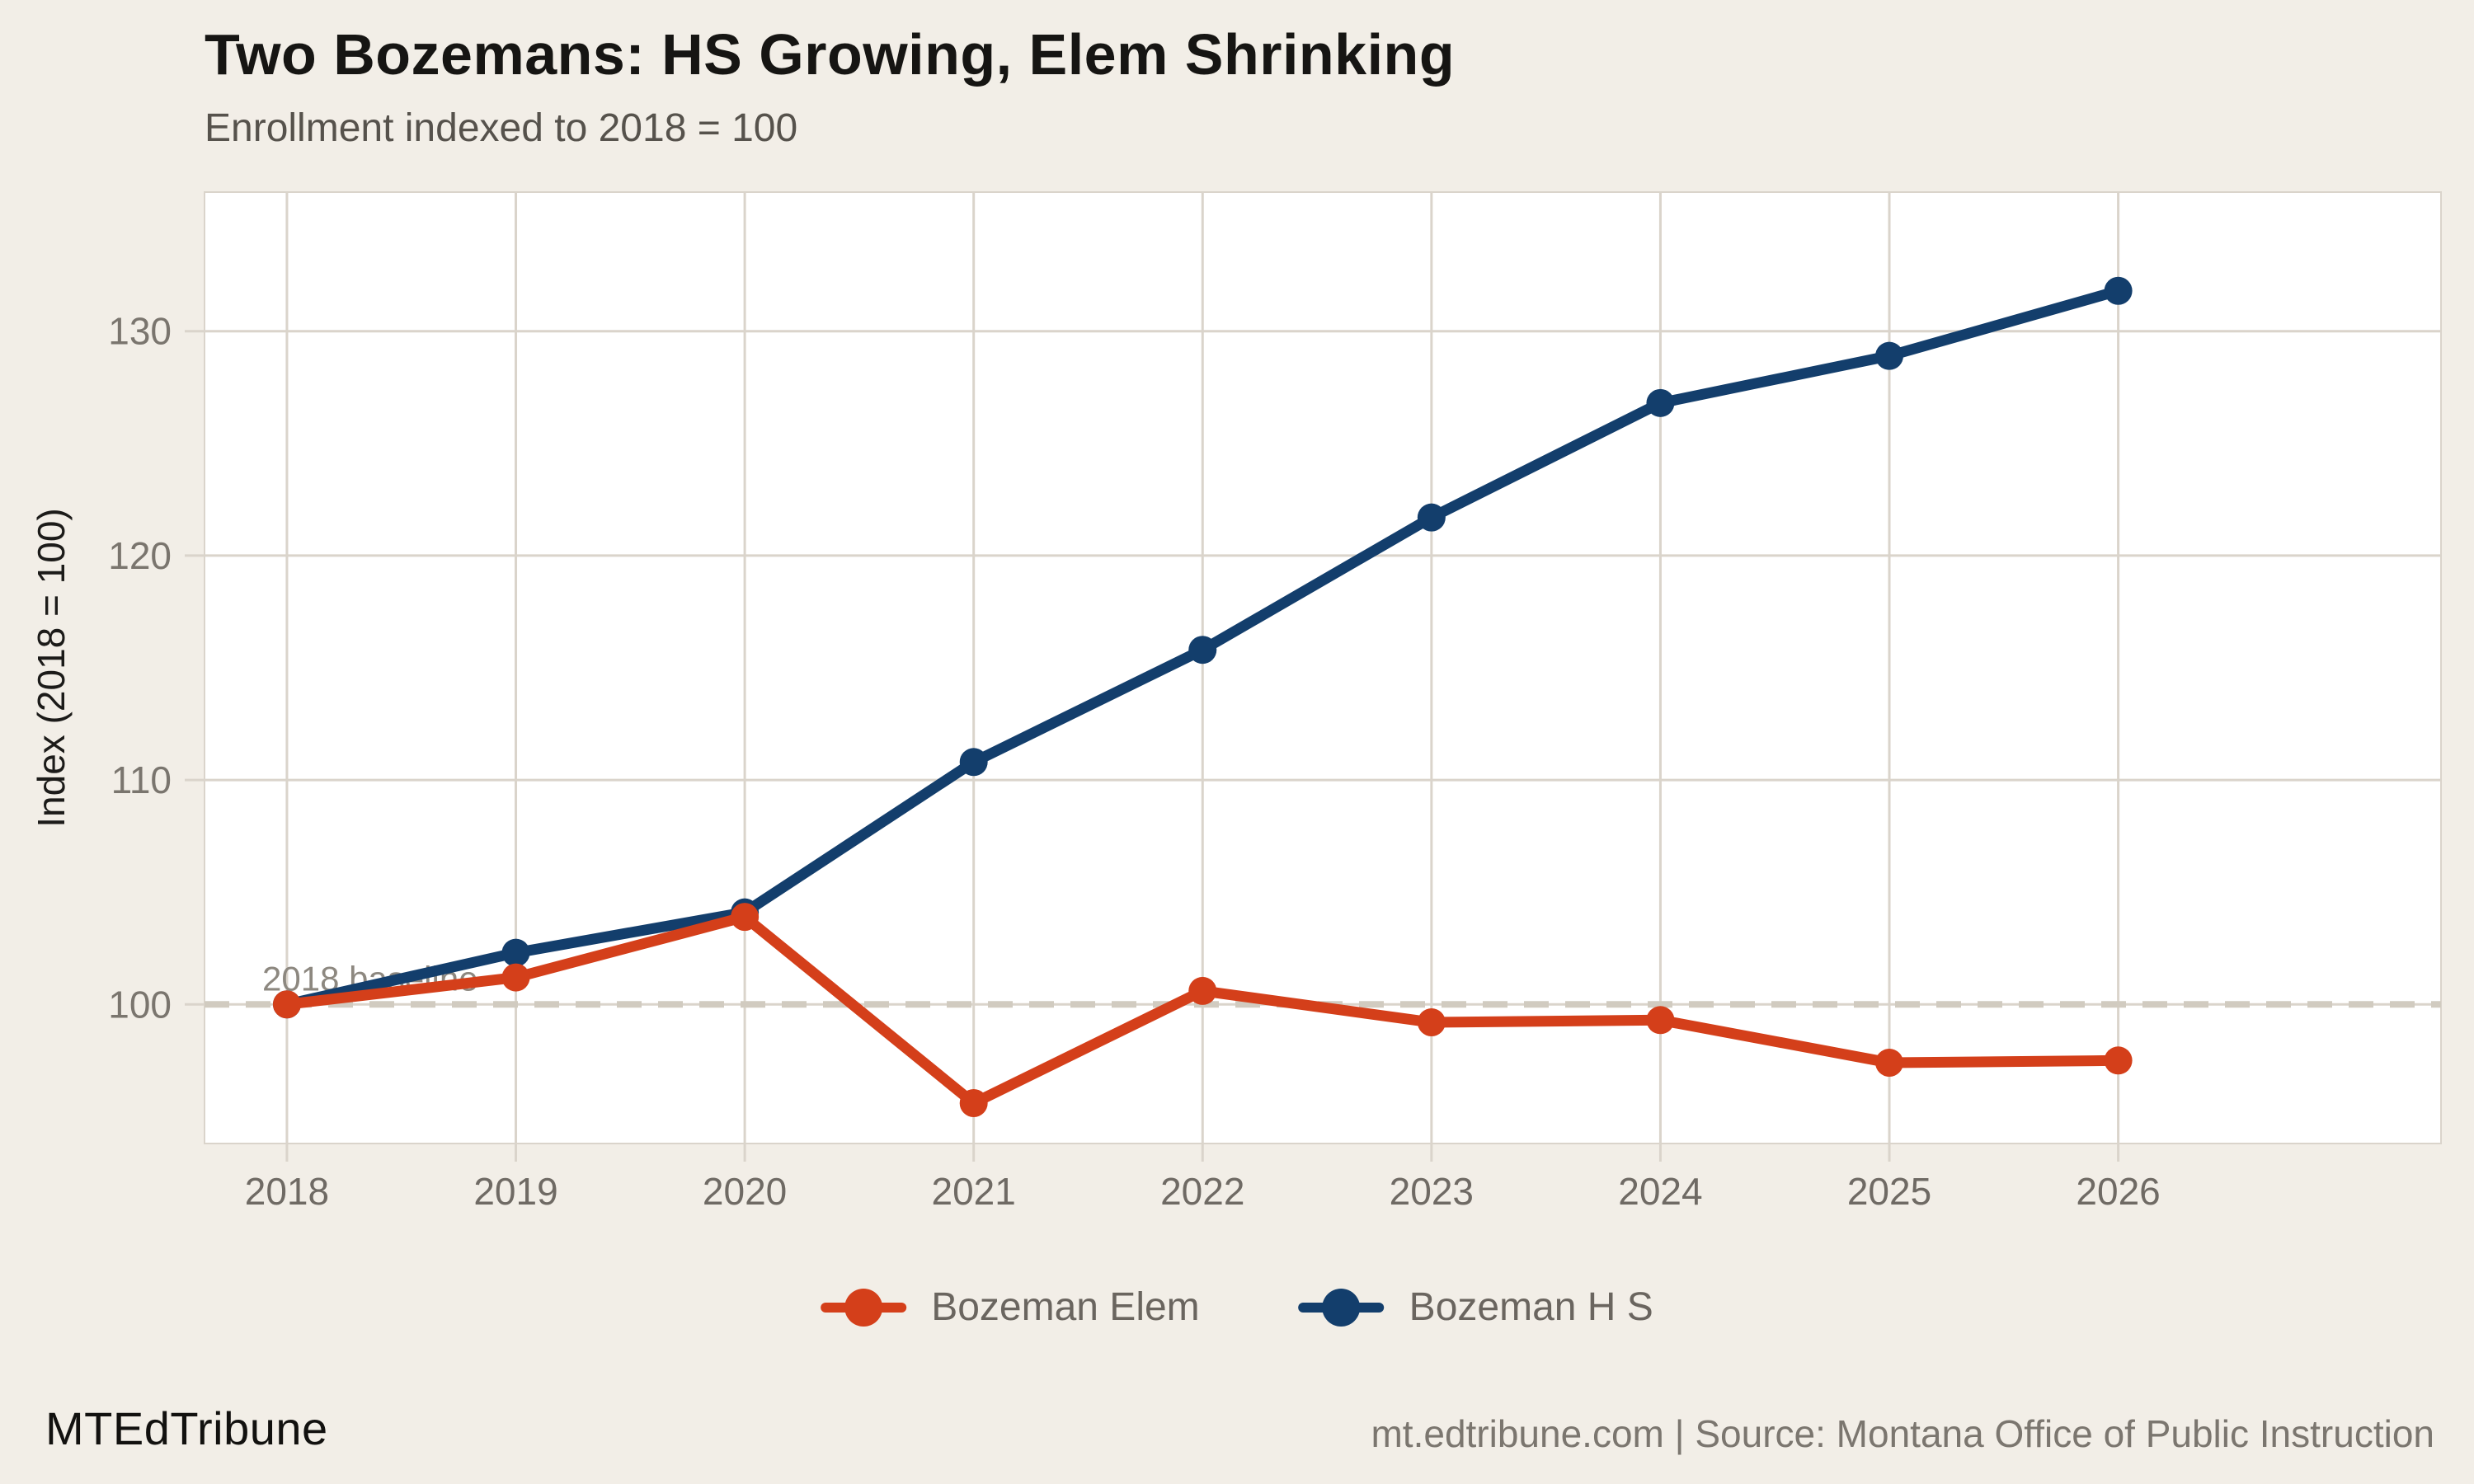 The width and height of the screenshot is (2474, 1484). What do you see at coordinates (830, 54) in the screenshot?
I see `chart-title: Two Bozemans: HS Growing, Elem Shrinking` at bounding box center [830, 54].